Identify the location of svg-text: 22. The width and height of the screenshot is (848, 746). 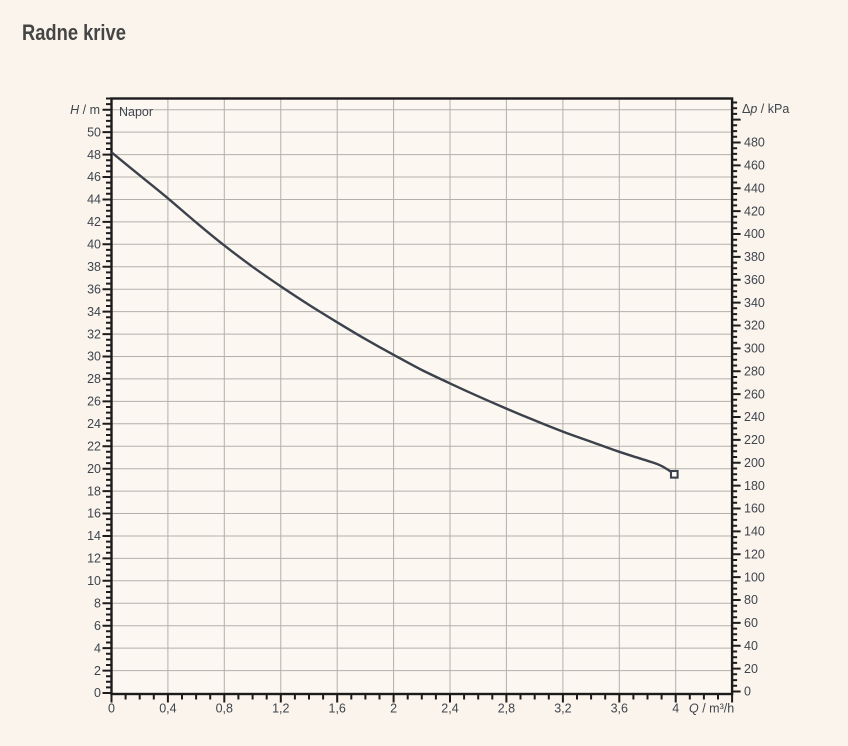
(94, 446).